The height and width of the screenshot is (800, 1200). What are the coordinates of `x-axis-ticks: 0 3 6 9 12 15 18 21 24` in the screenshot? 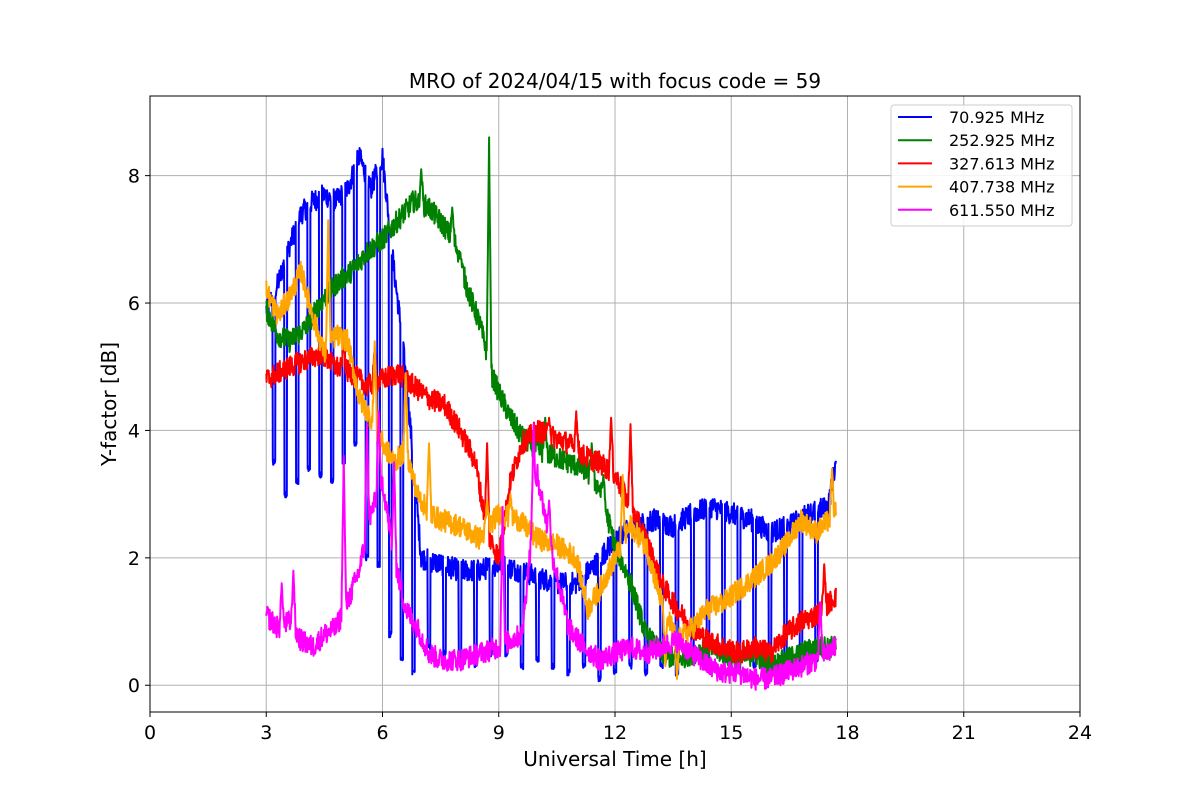 It's located at (618, 728).